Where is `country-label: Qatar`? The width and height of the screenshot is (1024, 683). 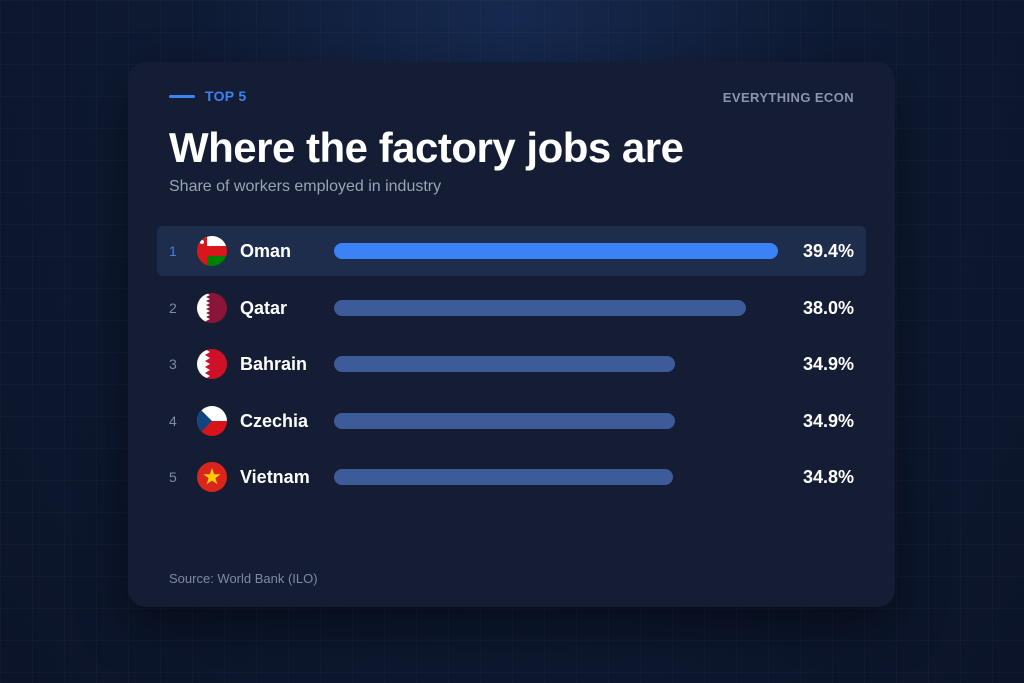 country-label: Qatar is located at coordinates (264, 307).